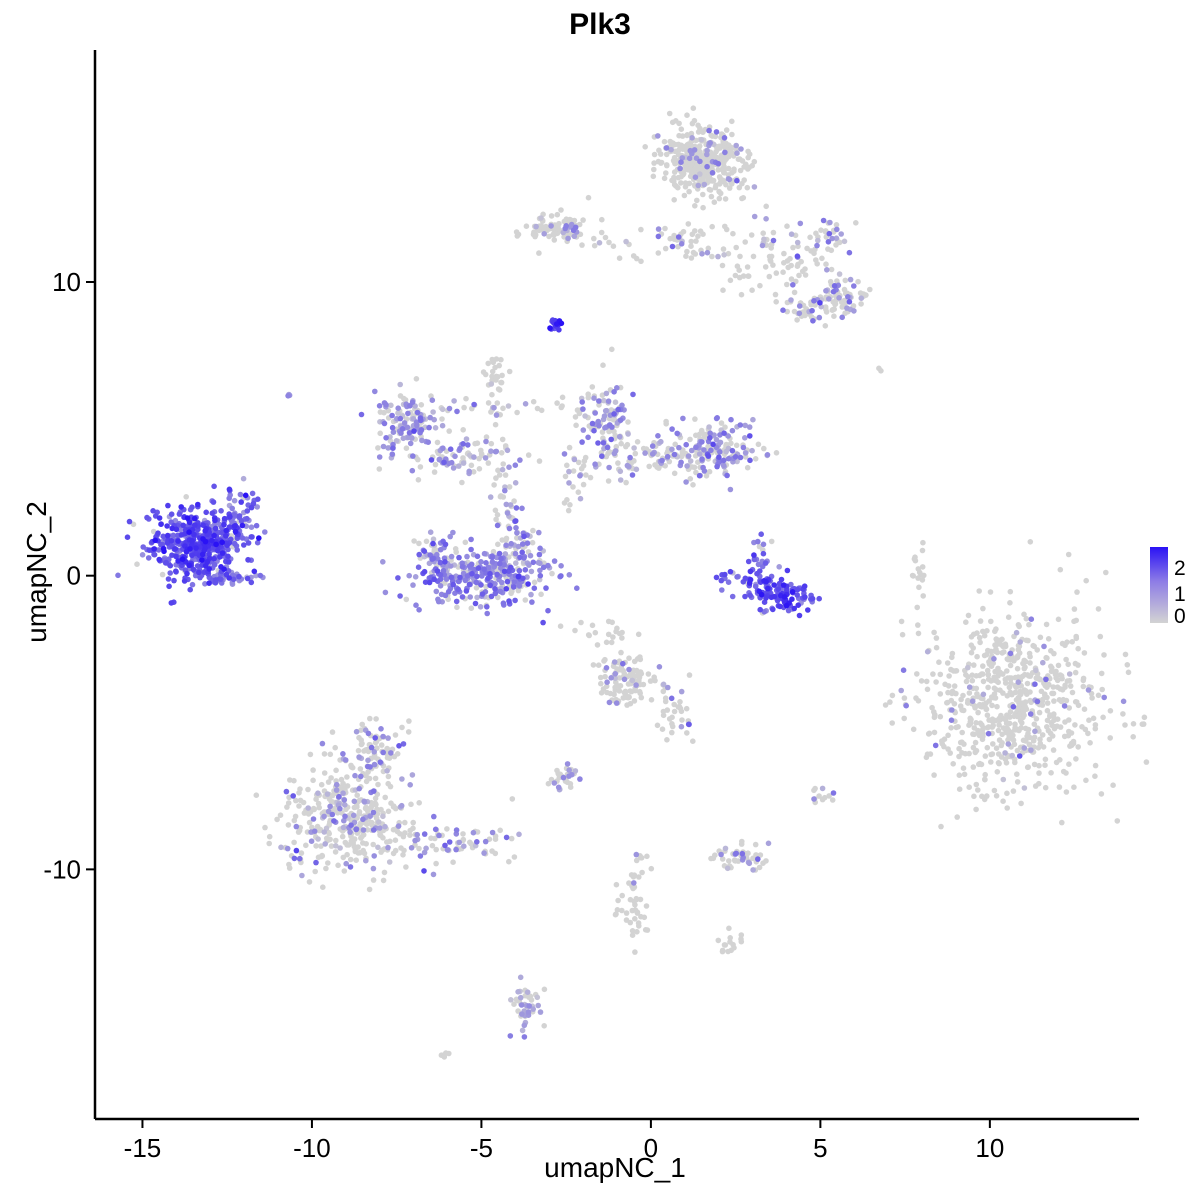  What do you see at coordinates (564, 1141) in the screenshot?
I see `x-ticks: -15 -10 -5 0 5 10` at bounding box center [564, 1141].